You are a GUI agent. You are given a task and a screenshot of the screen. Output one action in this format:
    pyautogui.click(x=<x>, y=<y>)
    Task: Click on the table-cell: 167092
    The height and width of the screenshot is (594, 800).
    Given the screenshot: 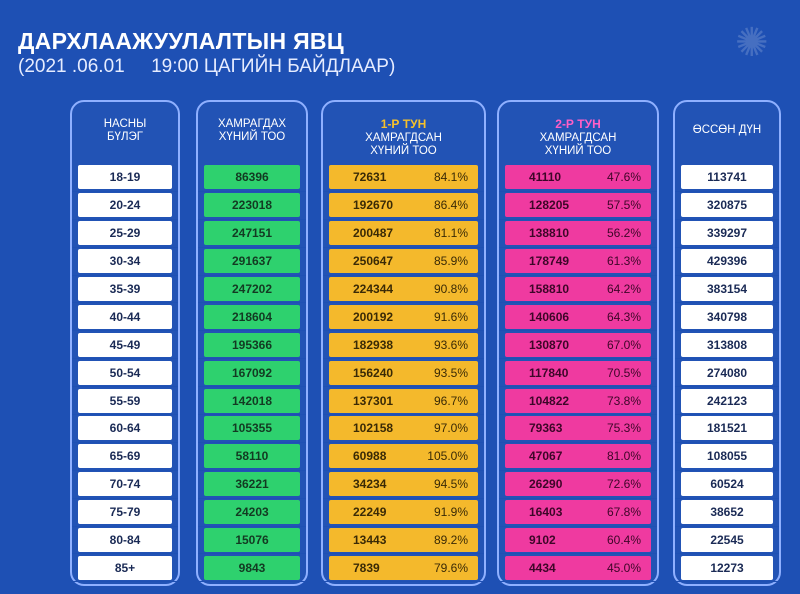 What is the action you would take?
    pyautogui.click(x=252, y=372)
    